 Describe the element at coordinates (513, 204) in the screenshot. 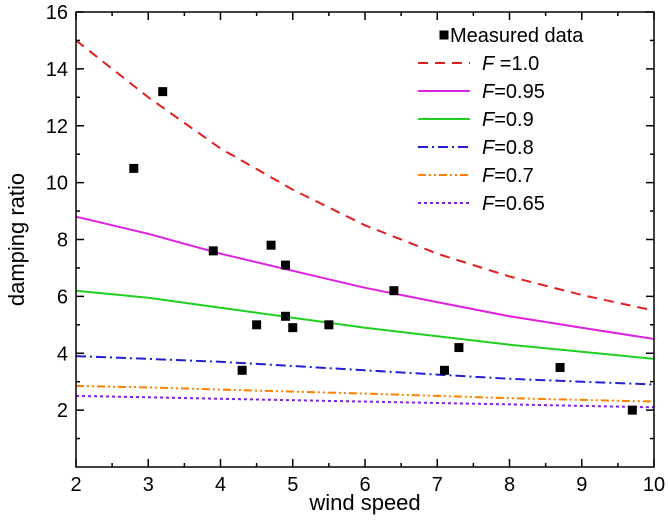

I see `legend-label-5: F=0.65` at that location.